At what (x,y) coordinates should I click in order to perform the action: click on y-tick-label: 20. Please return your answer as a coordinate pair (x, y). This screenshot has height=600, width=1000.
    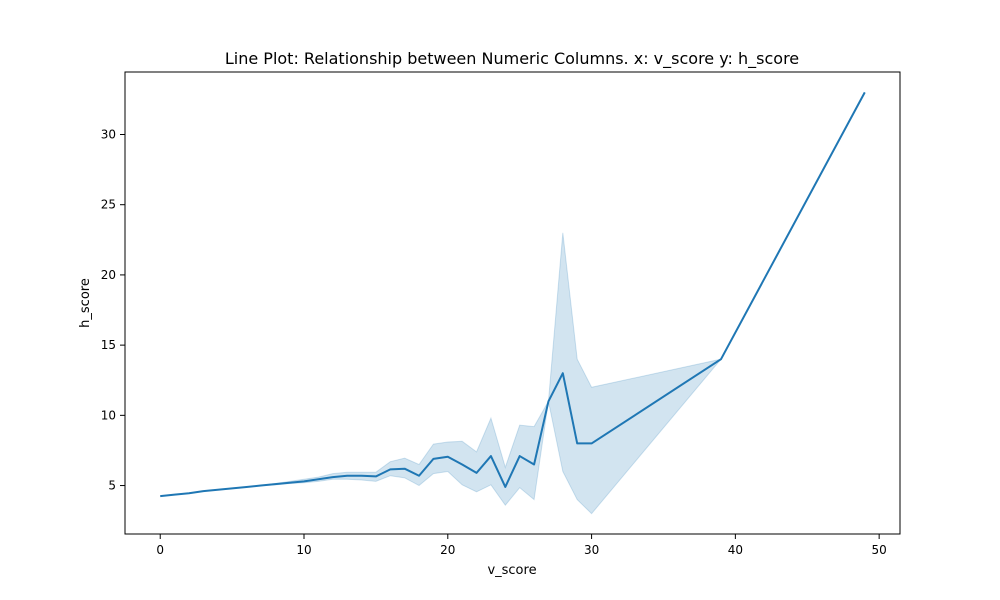
    Looking at the image, I should click on (108, 275).